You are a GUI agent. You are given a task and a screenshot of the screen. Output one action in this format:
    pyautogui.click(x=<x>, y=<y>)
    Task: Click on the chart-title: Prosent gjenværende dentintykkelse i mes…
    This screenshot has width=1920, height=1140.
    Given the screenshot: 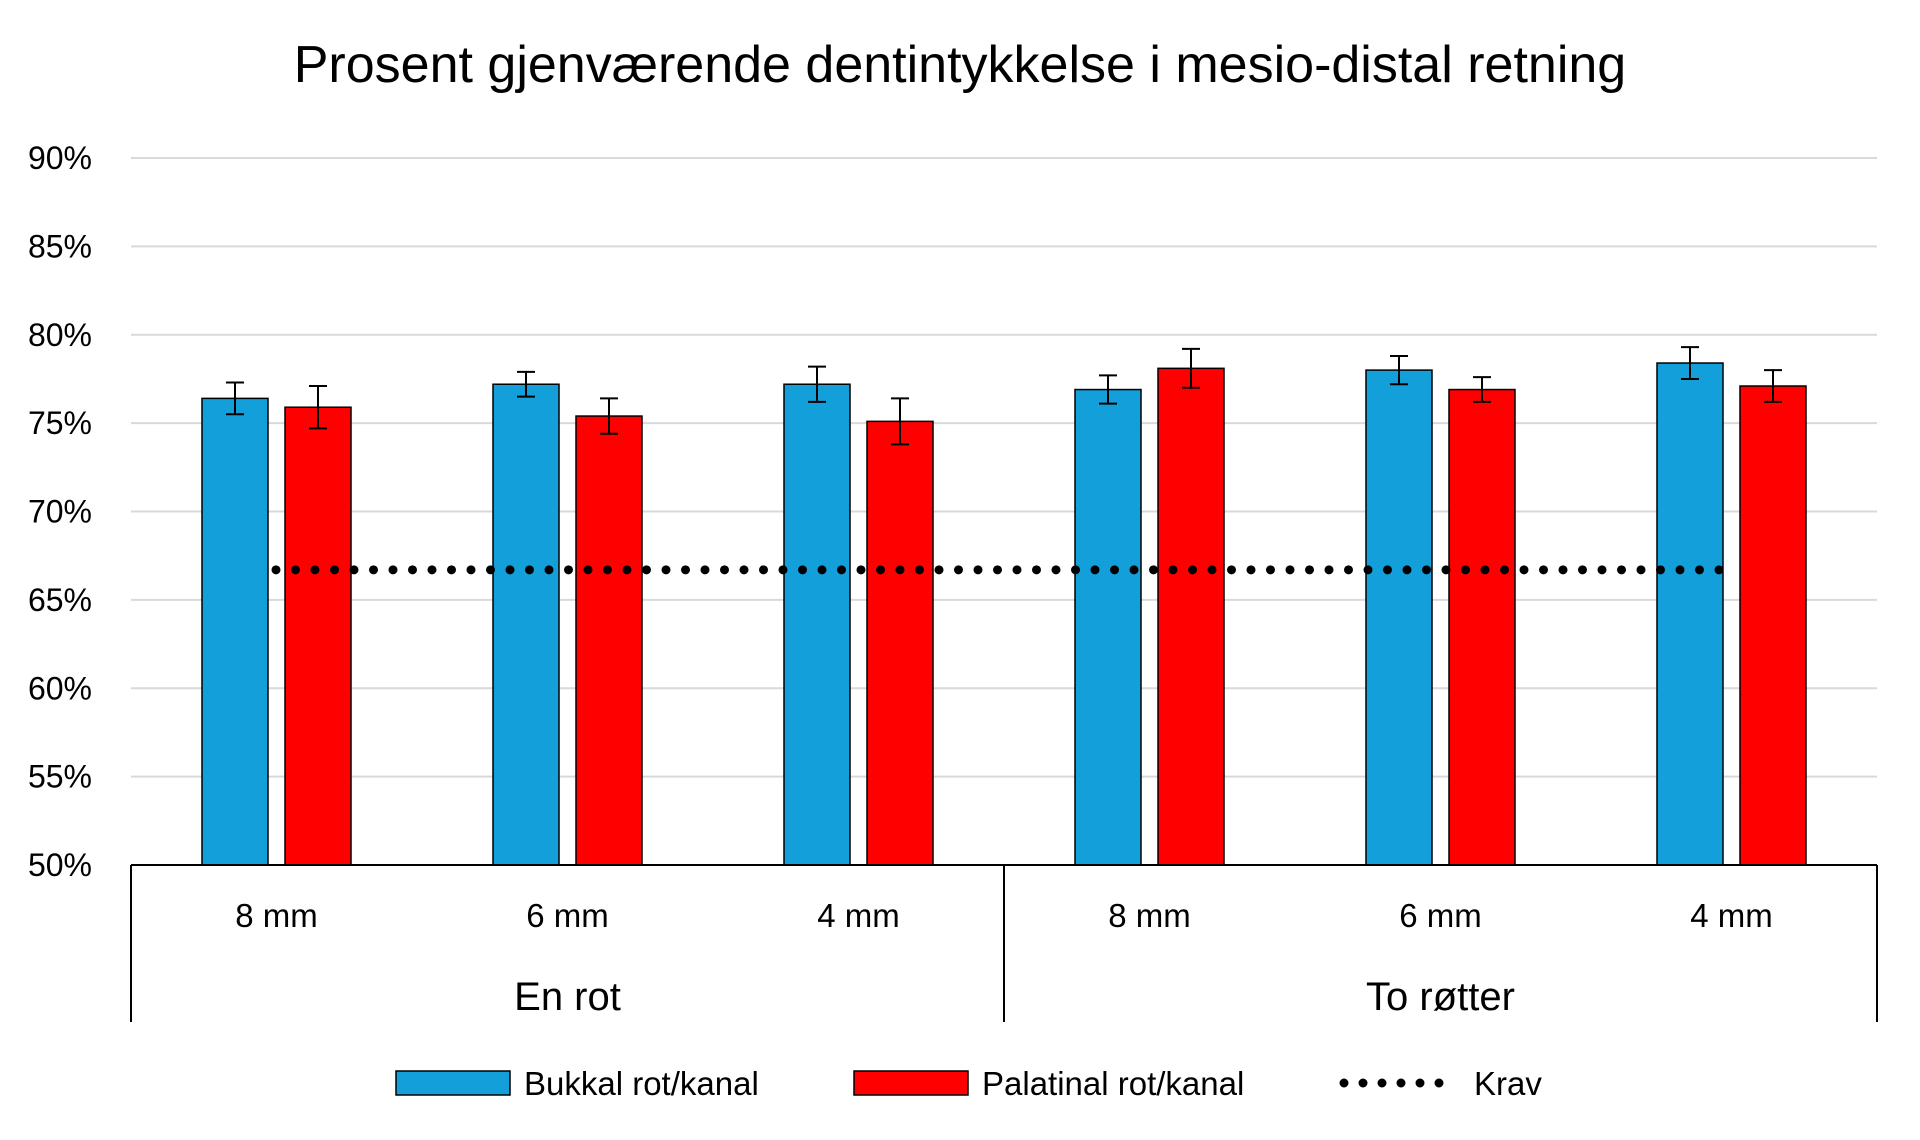 What is the action you would take?
    pyautogui.click(x=960, y=65)
    